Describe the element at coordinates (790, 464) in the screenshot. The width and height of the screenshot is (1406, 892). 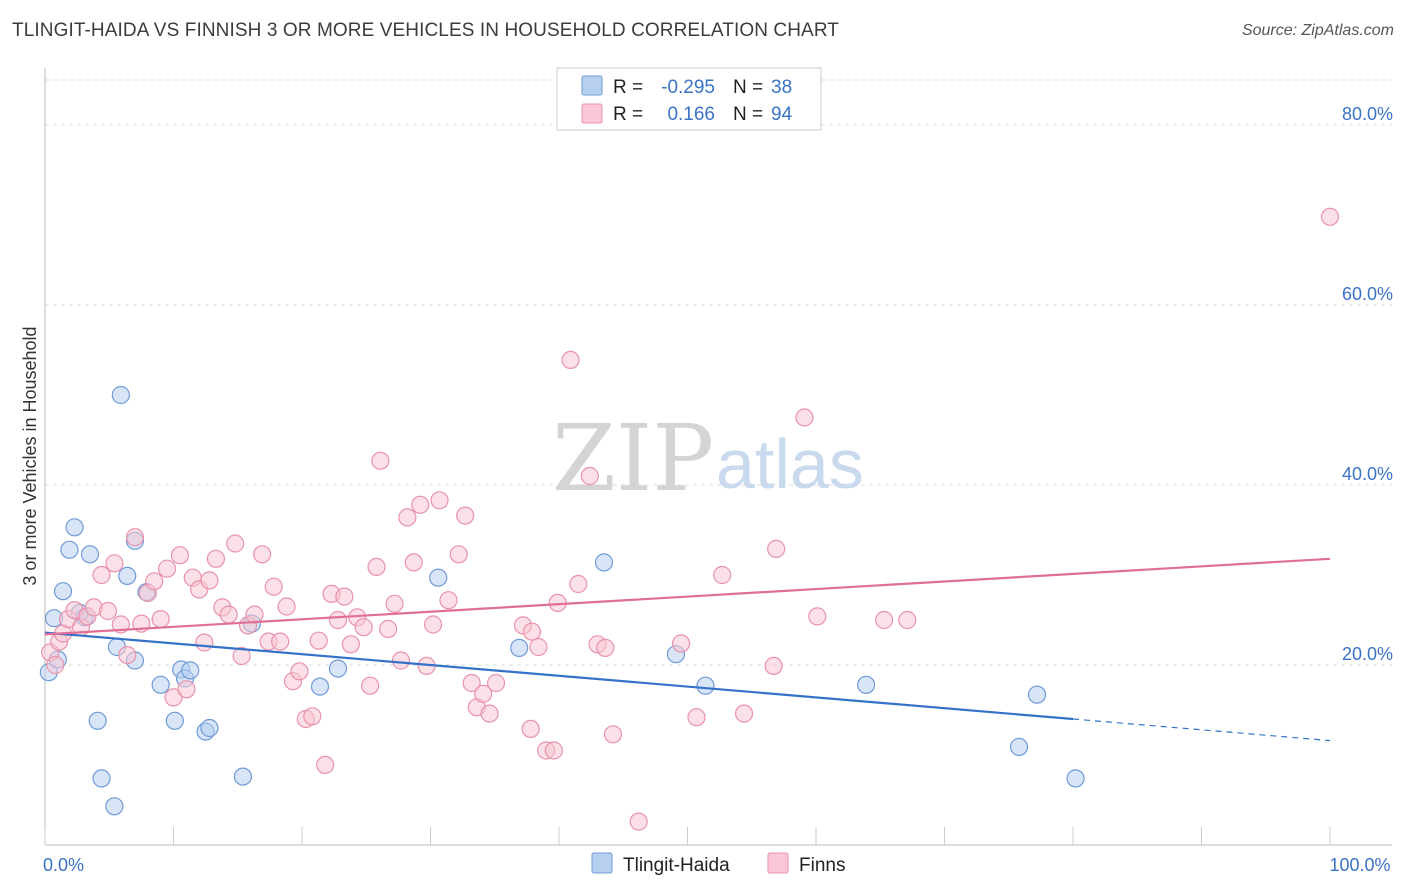
I see `watermark-atlas: atlas` at that location.